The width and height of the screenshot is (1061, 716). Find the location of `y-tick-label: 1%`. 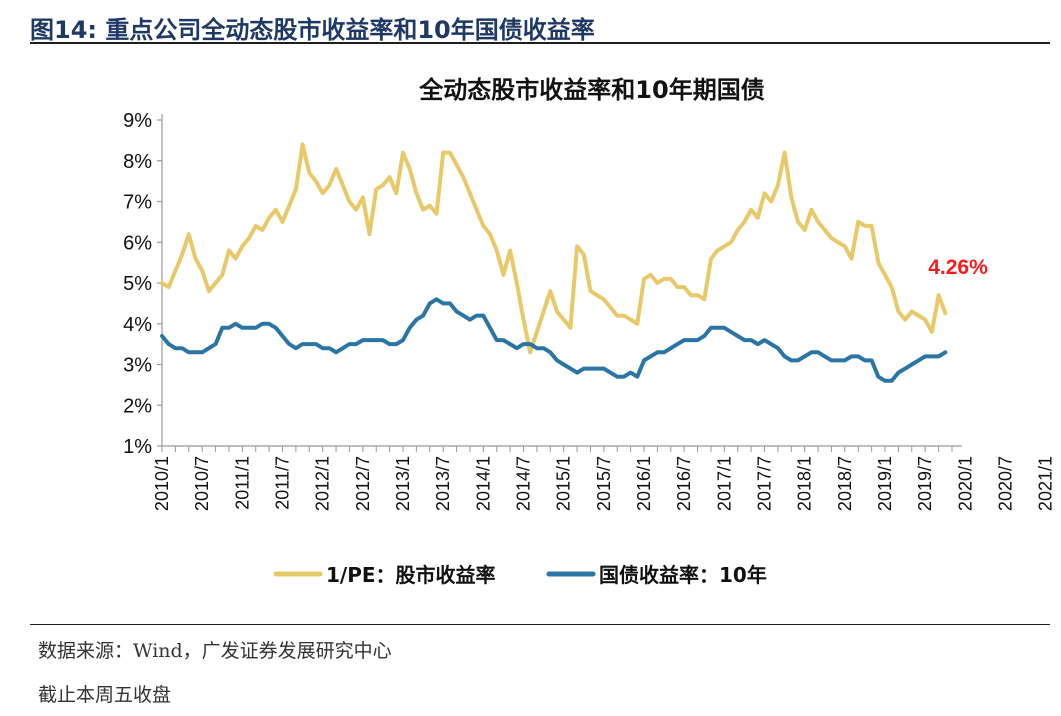

y-tick-label: 1% is located at coordinates (137, 447).